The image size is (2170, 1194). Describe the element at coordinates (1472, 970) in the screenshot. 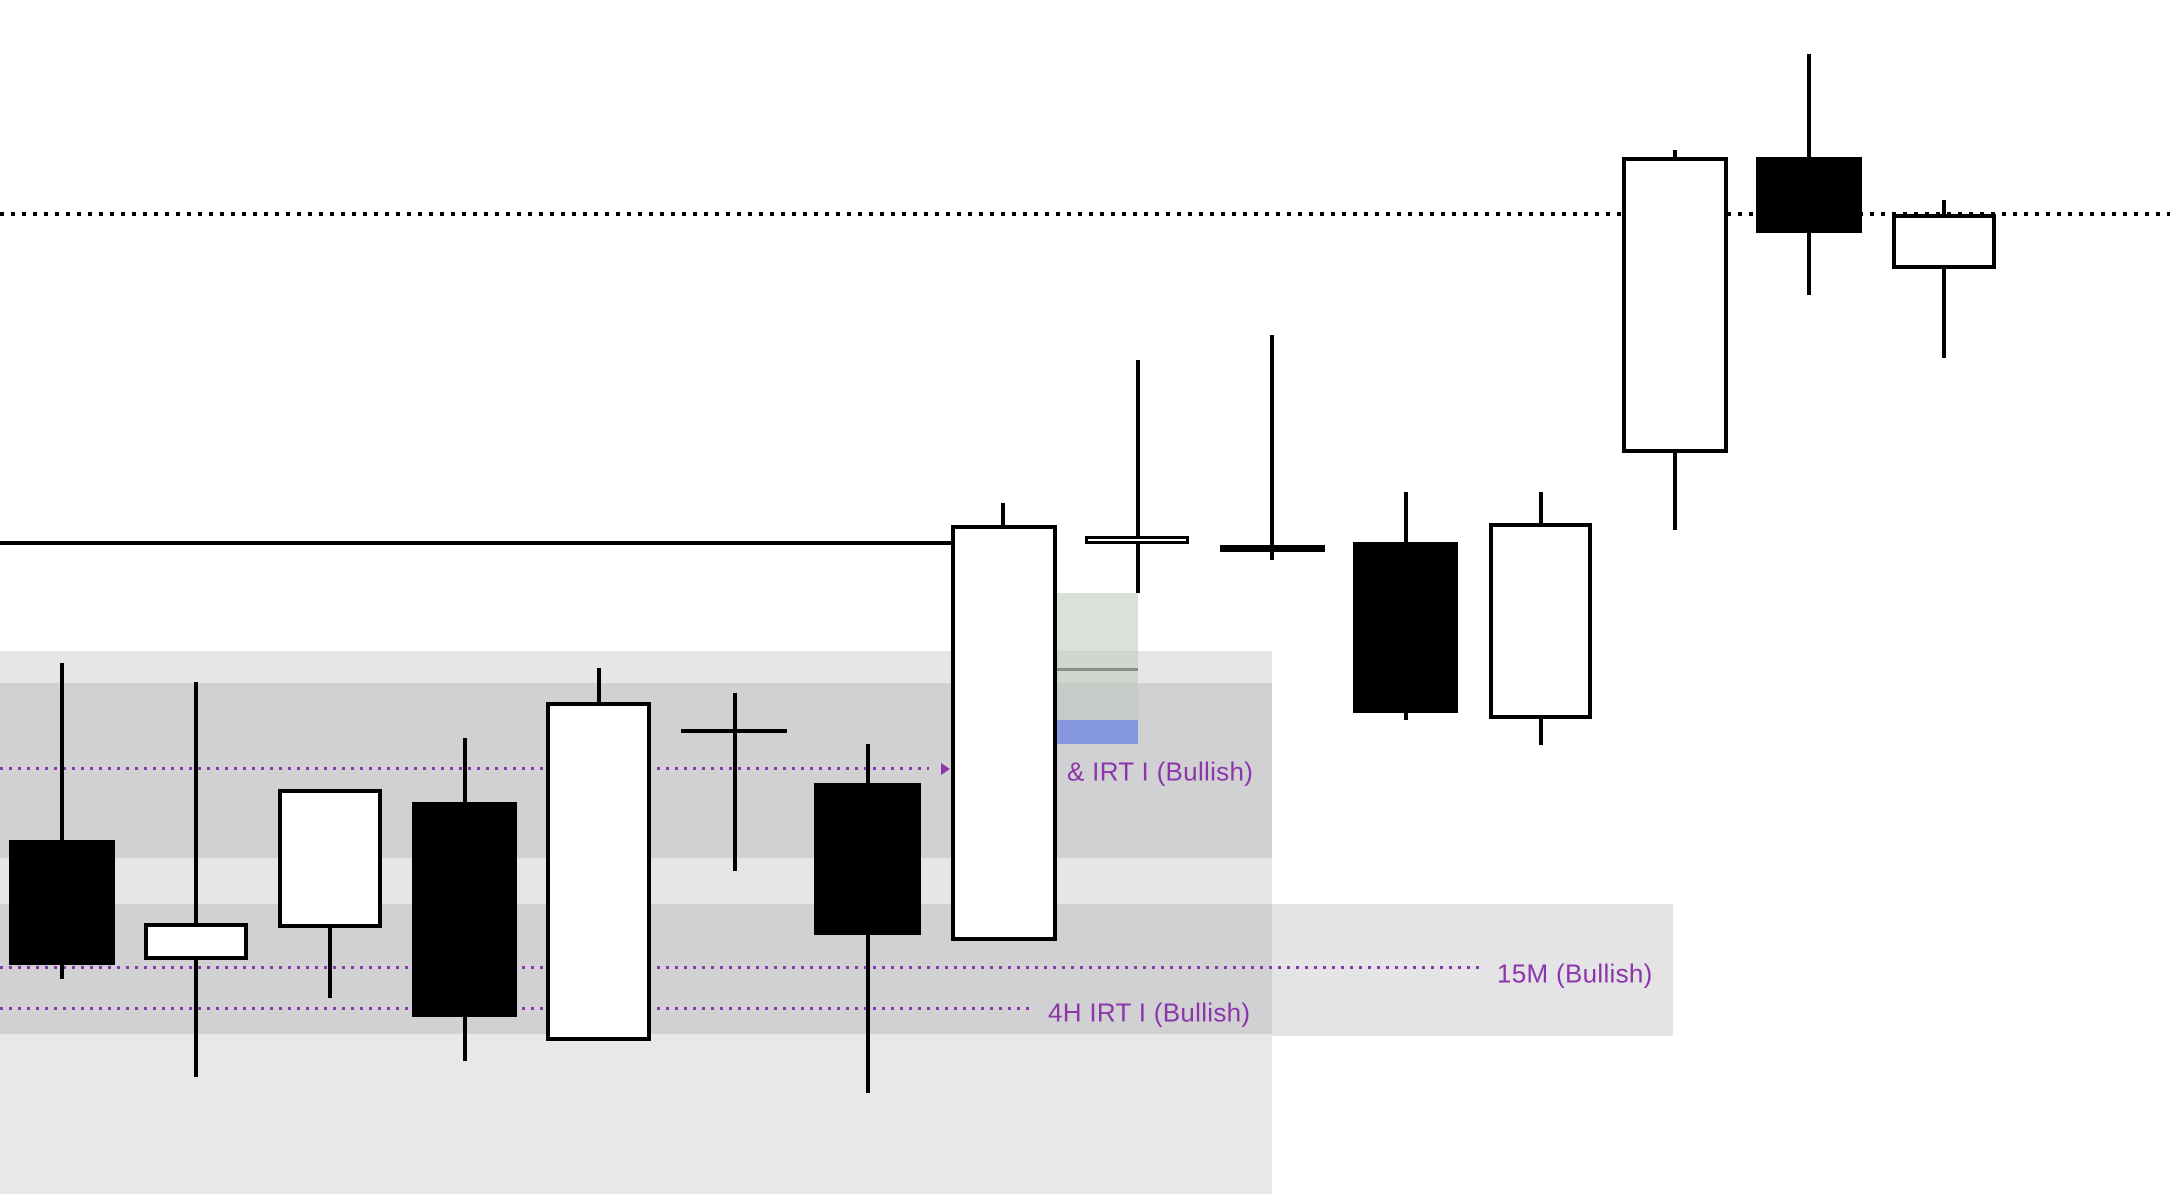

I see `timeframe-zone-15m` at that location.